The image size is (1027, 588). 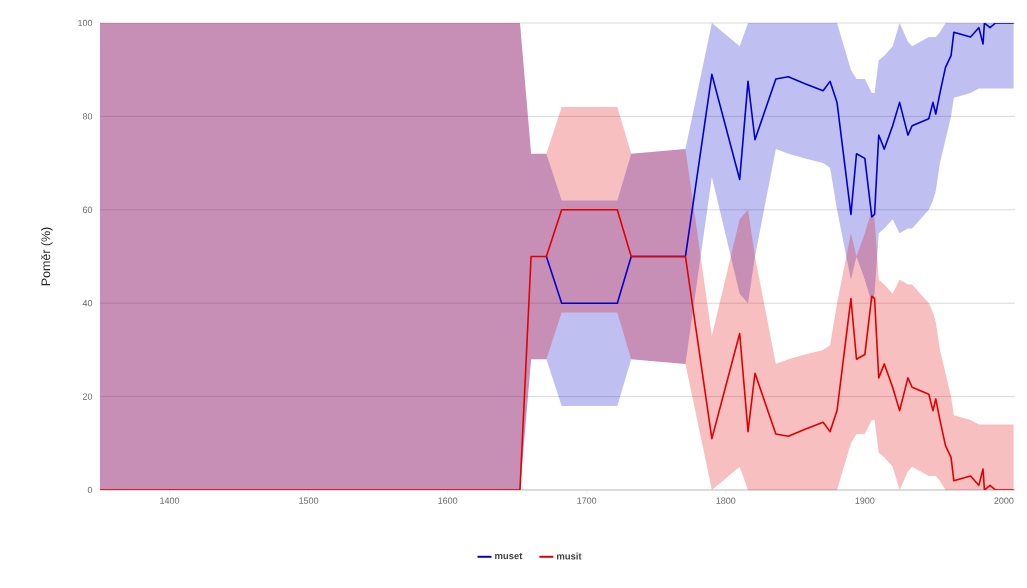 What do you see at coordinates (448, 500) in the screenshot?
I see `x-tick-label: 1600` at bounding box center [448, 500].